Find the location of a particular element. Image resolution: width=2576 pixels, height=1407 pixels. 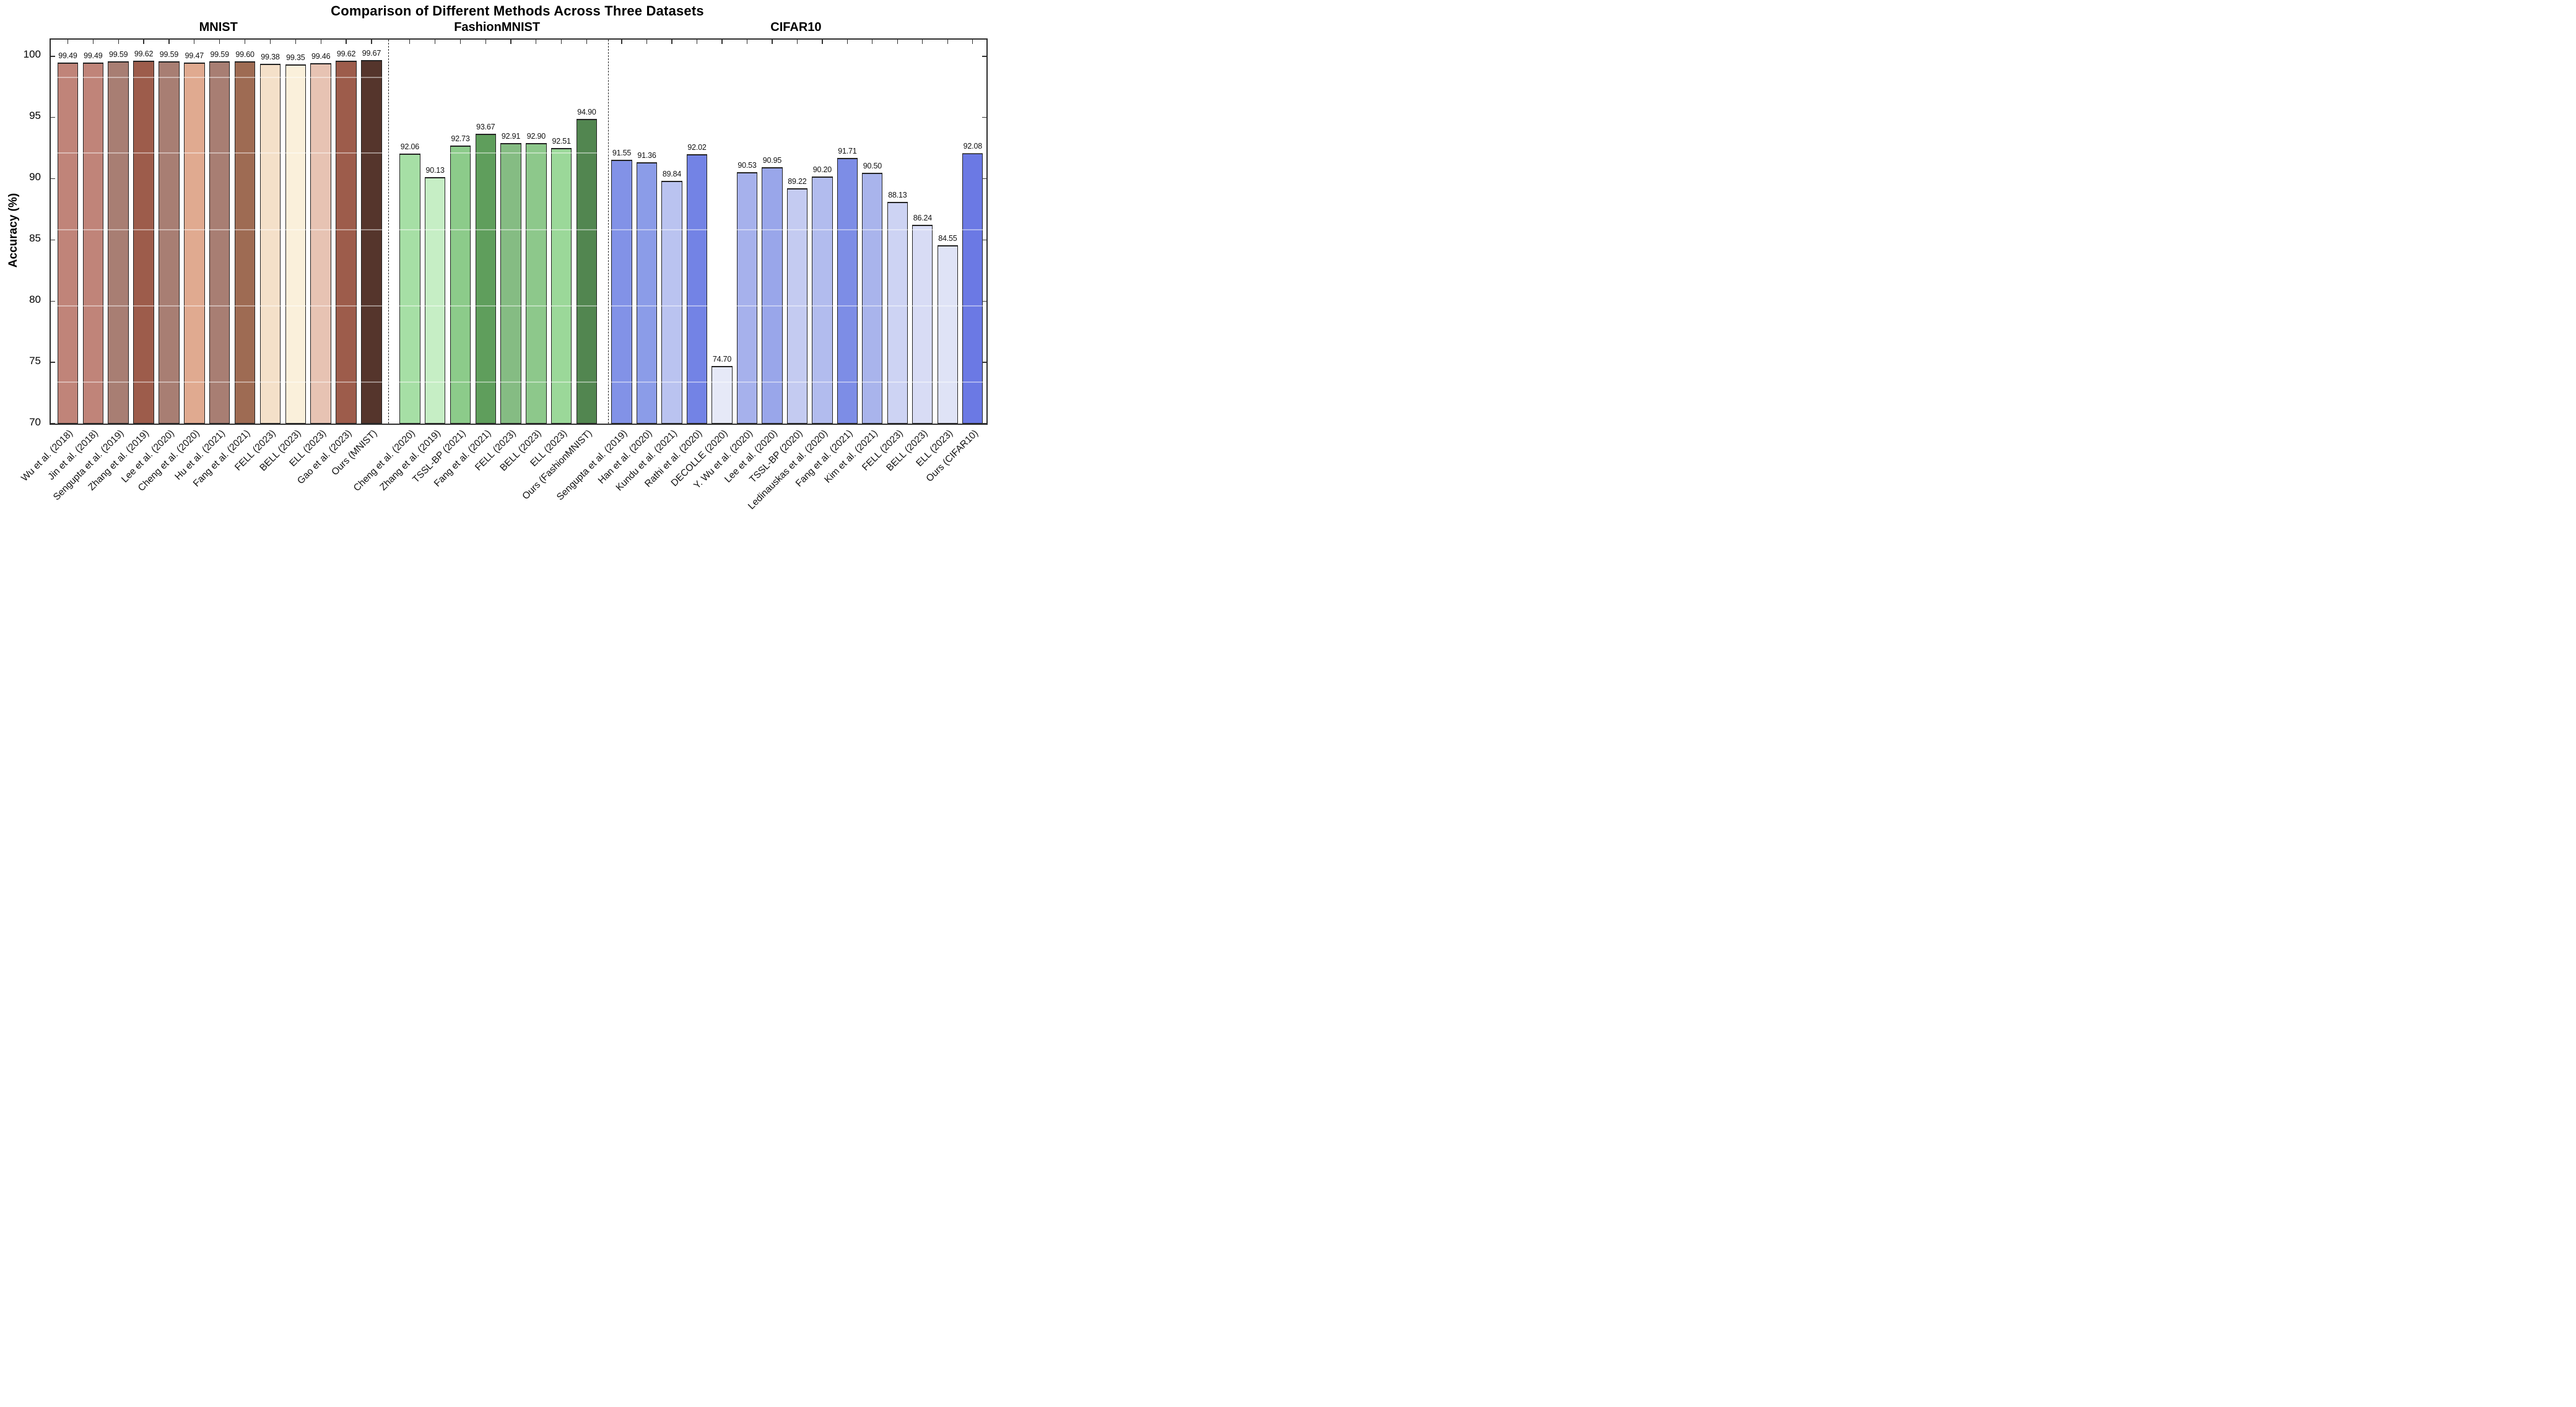

bar-value-label: 99.67 is located at coordinates (371, 53).